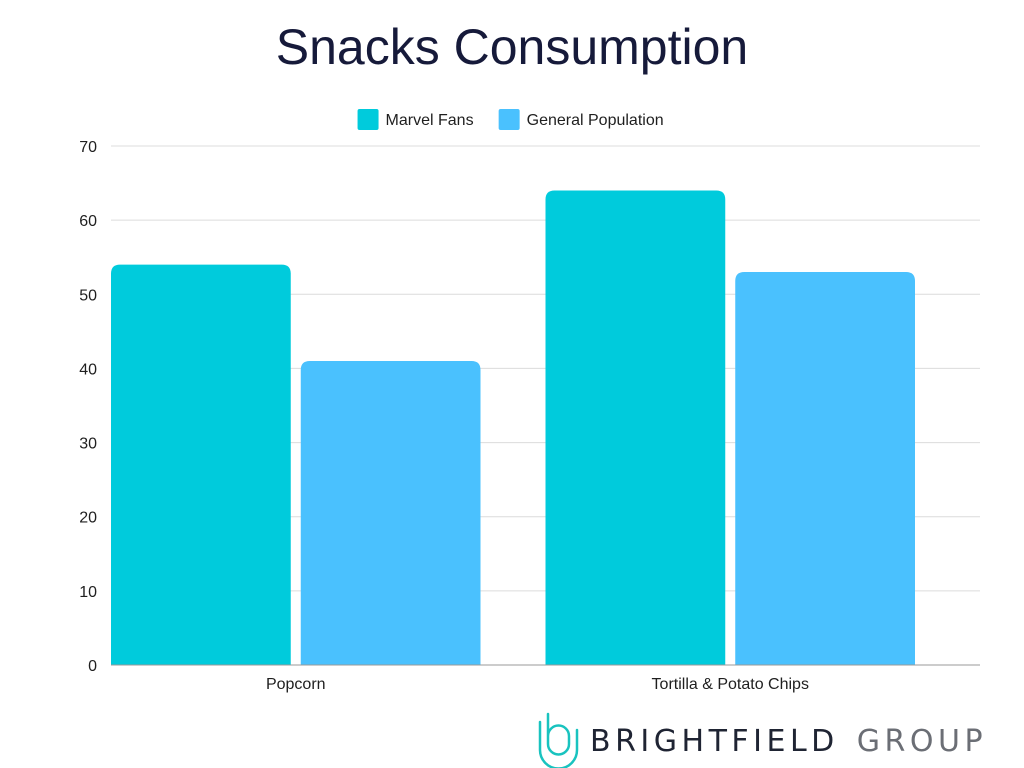 The width and height of the screenshot is (1024, 768). Describe the element at coordinates (922, 741) in the screenshot. I see `logo-word-group: GROUP` at that location.